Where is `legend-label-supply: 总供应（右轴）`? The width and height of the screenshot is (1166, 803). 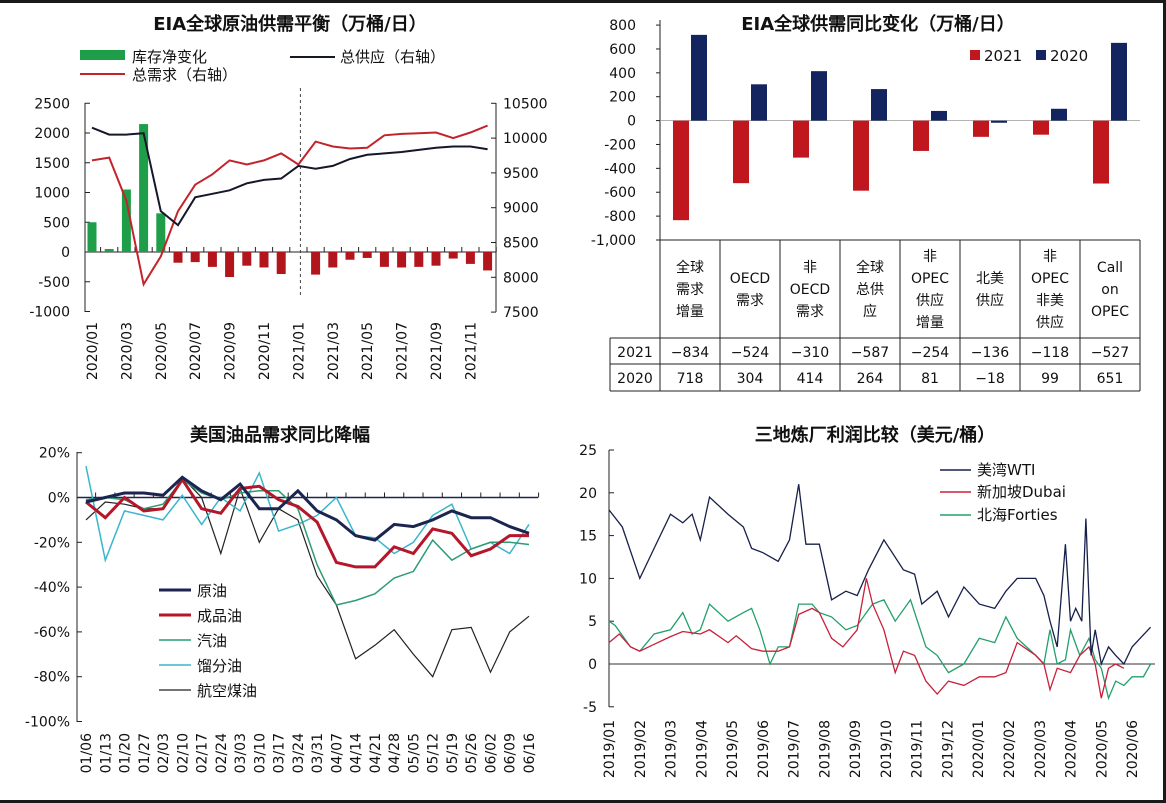 legend-label-supply: 总供应（右轴） is located at coordinates (392, 57).